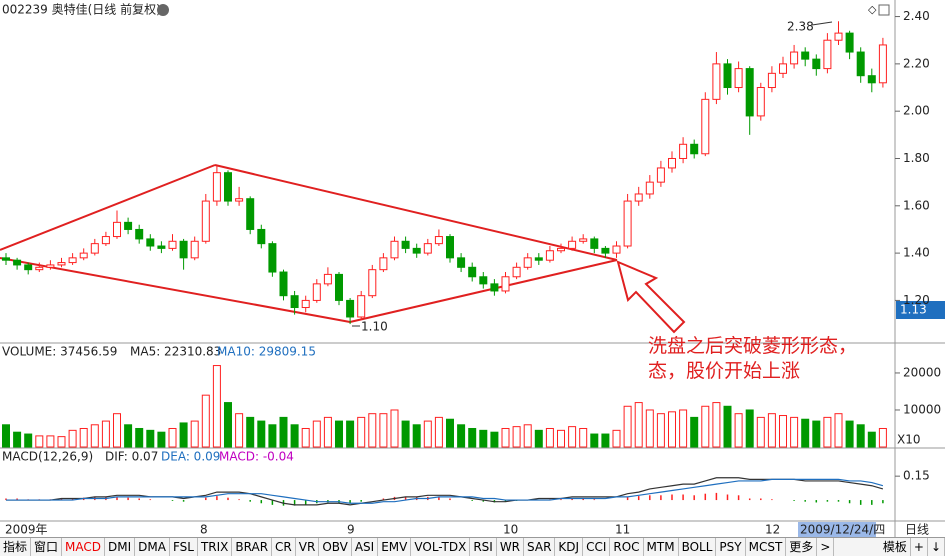 This screenshot has height=556, width=945. I want to click on high-label: 2.38, so click(800, 27).